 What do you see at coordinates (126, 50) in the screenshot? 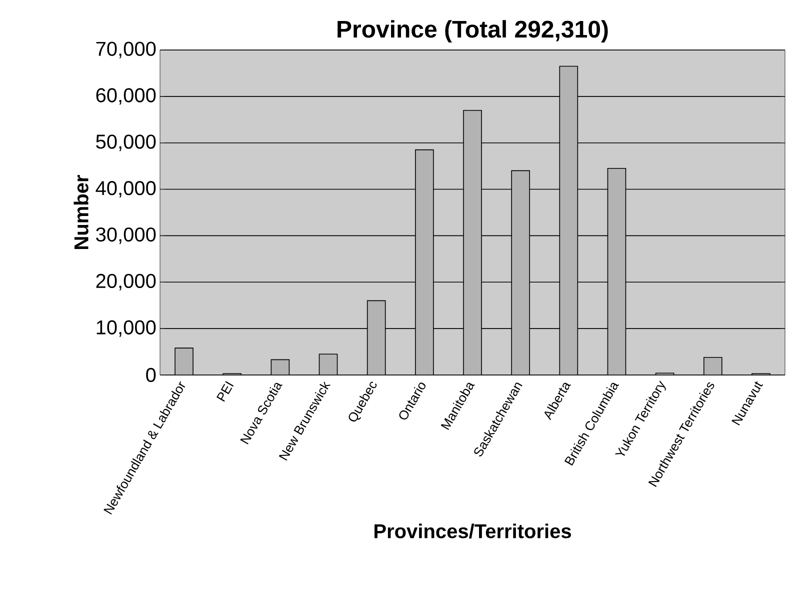
I see `y-tick-label: 70,000` at bounding box center [126, 50].